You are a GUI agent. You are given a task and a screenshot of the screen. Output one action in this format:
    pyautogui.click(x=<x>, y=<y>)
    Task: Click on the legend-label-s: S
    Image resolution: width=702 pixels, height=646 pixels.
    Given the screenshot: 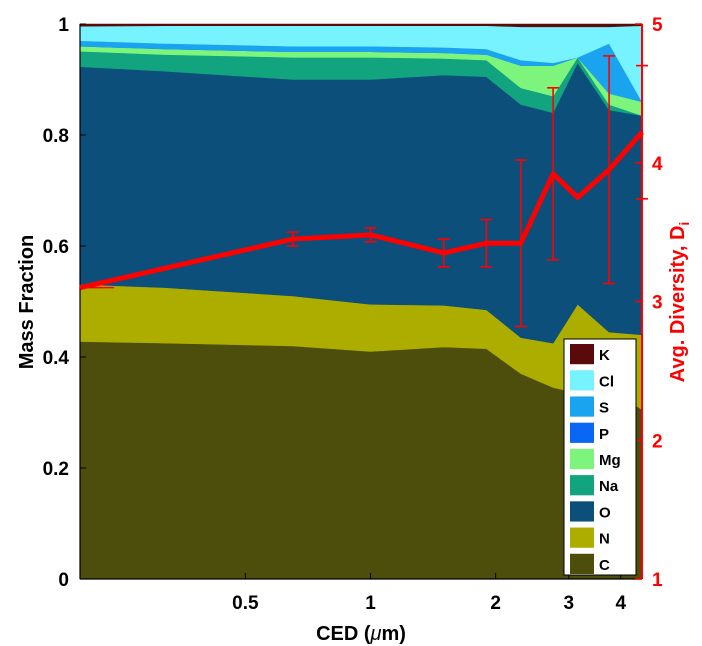 What is the action you would take?
    pyautogui.click(x=604, y=408)
    